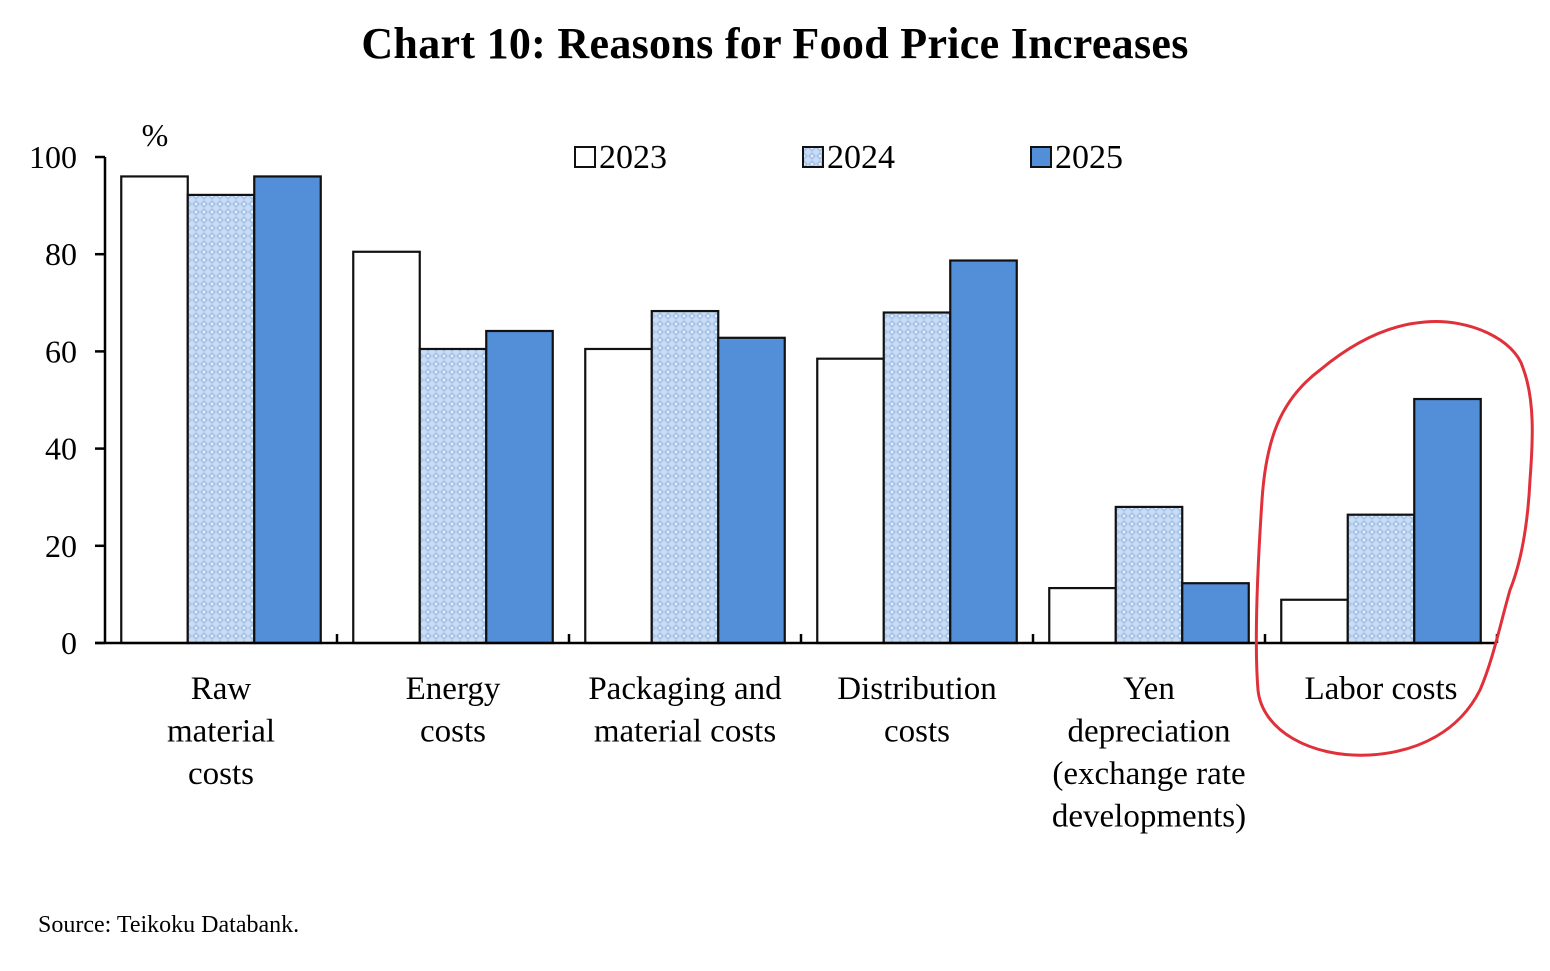 This screenshot has height=971, width=1550. Describe the element at coordinates (221, 731) in the screenshot. I see `category-label: Raw material costs` at that location.